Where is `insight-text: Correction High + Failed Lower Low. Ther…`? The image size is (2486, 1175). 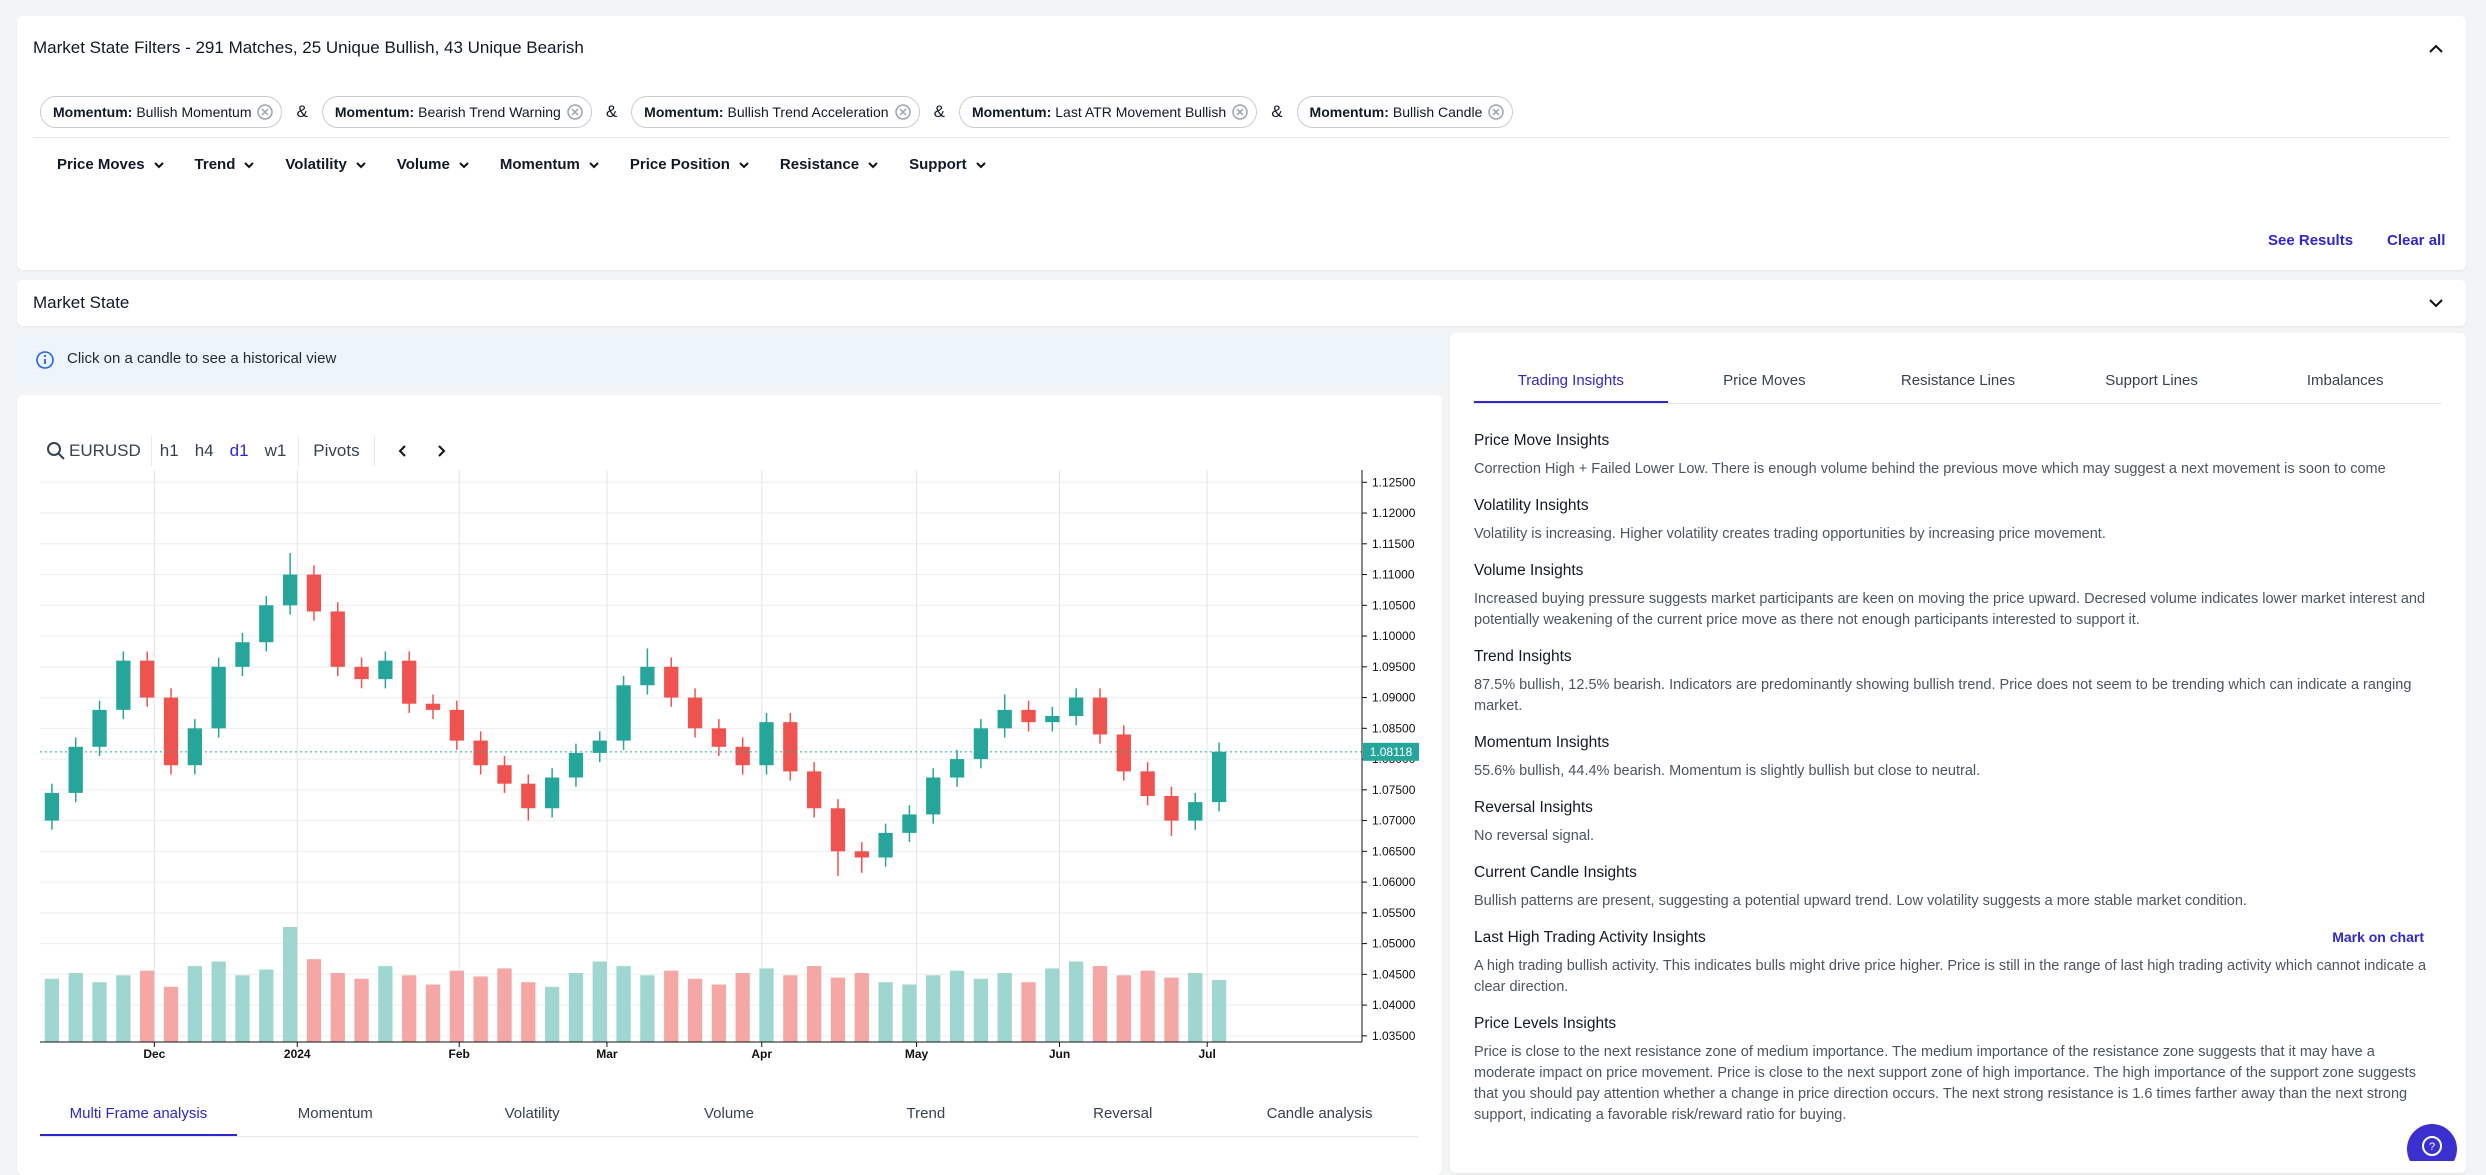 insight-text: Correction High + Failed Lower Low. Ther… is located at coordinates (1930, 469).